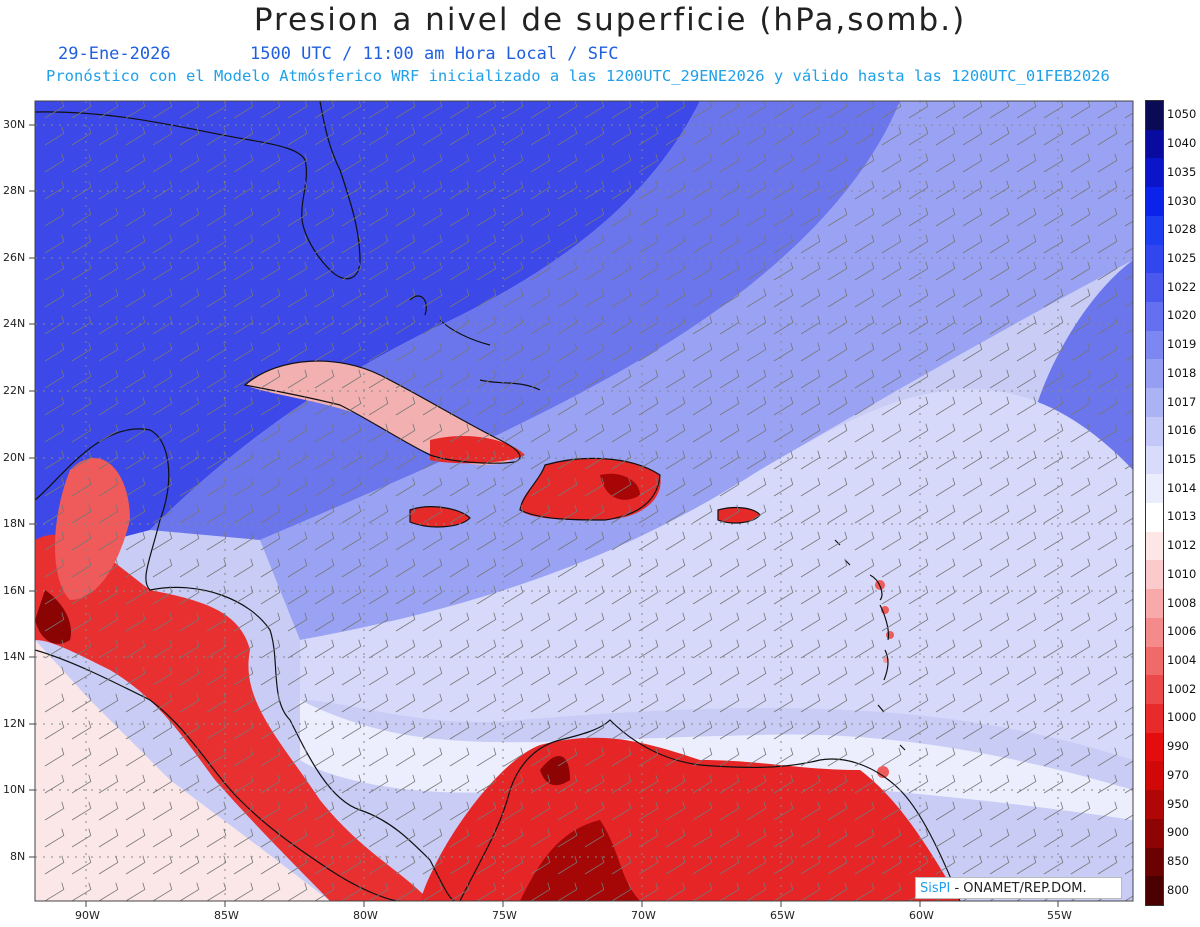 Image resolution: width=1200 pixels, height=927 pixels. I want to click on colorbar-label: 1050, so click(1182, 114).